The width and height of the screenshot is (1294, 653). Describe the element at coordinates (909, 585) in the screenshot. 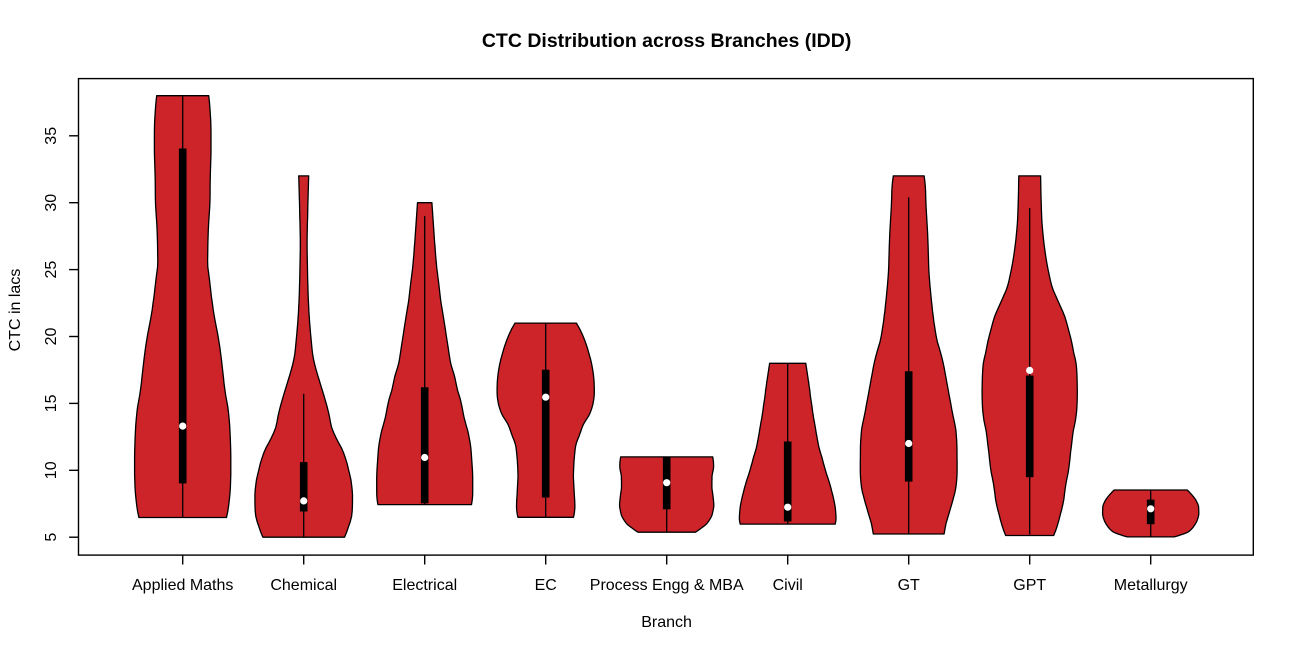

I see `svg-text: GT` at that location.